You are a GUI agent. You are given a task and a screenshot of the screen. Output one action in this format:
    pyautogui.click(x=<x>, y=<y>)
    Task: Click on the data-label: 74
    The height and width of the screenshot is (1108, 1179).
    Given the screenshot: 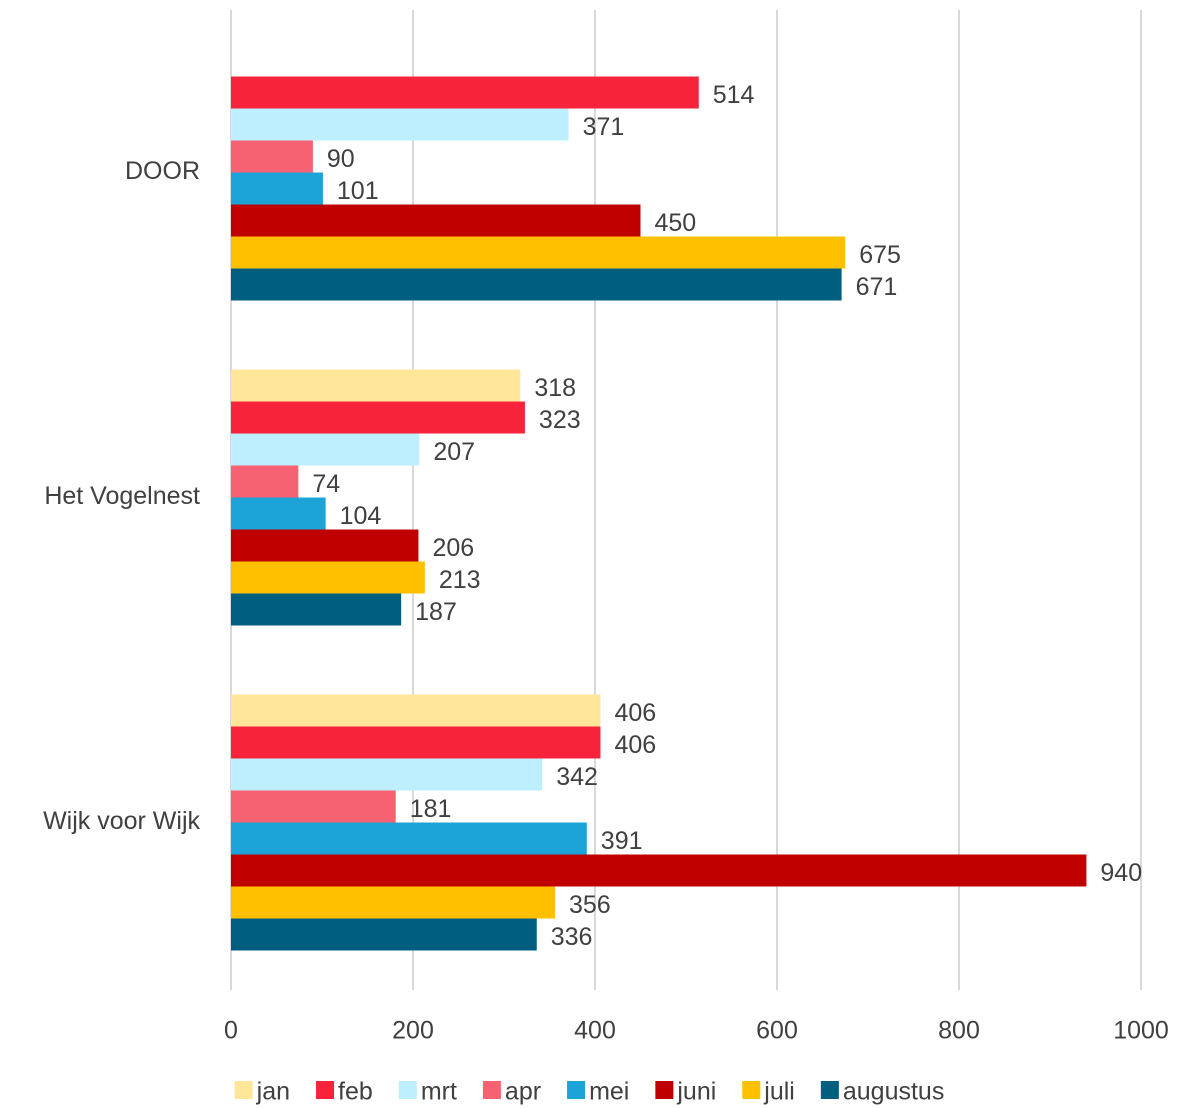 What is the action you would take?
    pyautogui.click(x=326, y=484)
    